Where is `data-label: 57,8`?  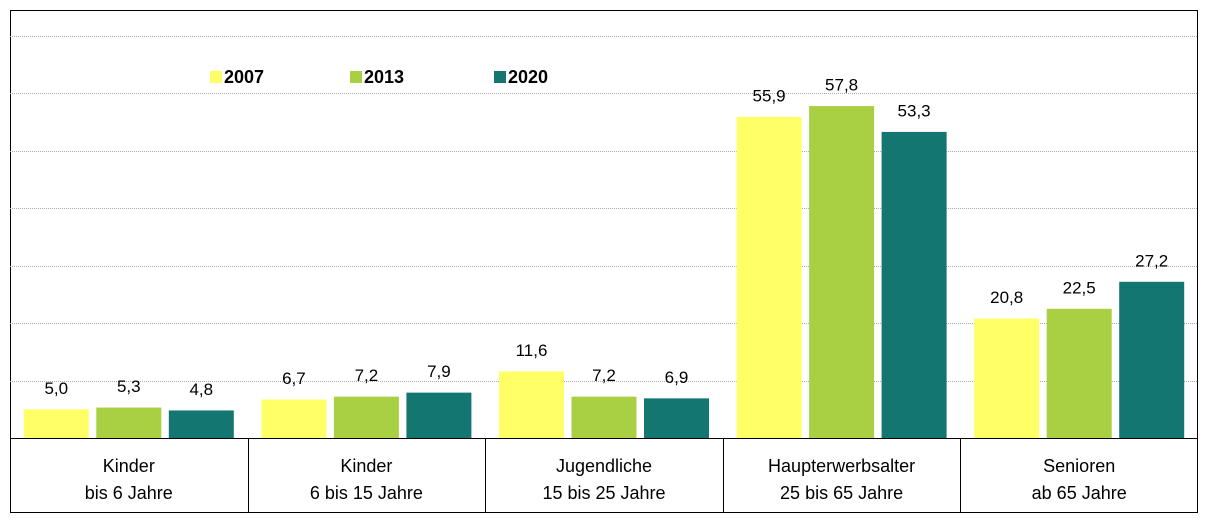
data-label: 57,8 is located at coordinates (841, 85).